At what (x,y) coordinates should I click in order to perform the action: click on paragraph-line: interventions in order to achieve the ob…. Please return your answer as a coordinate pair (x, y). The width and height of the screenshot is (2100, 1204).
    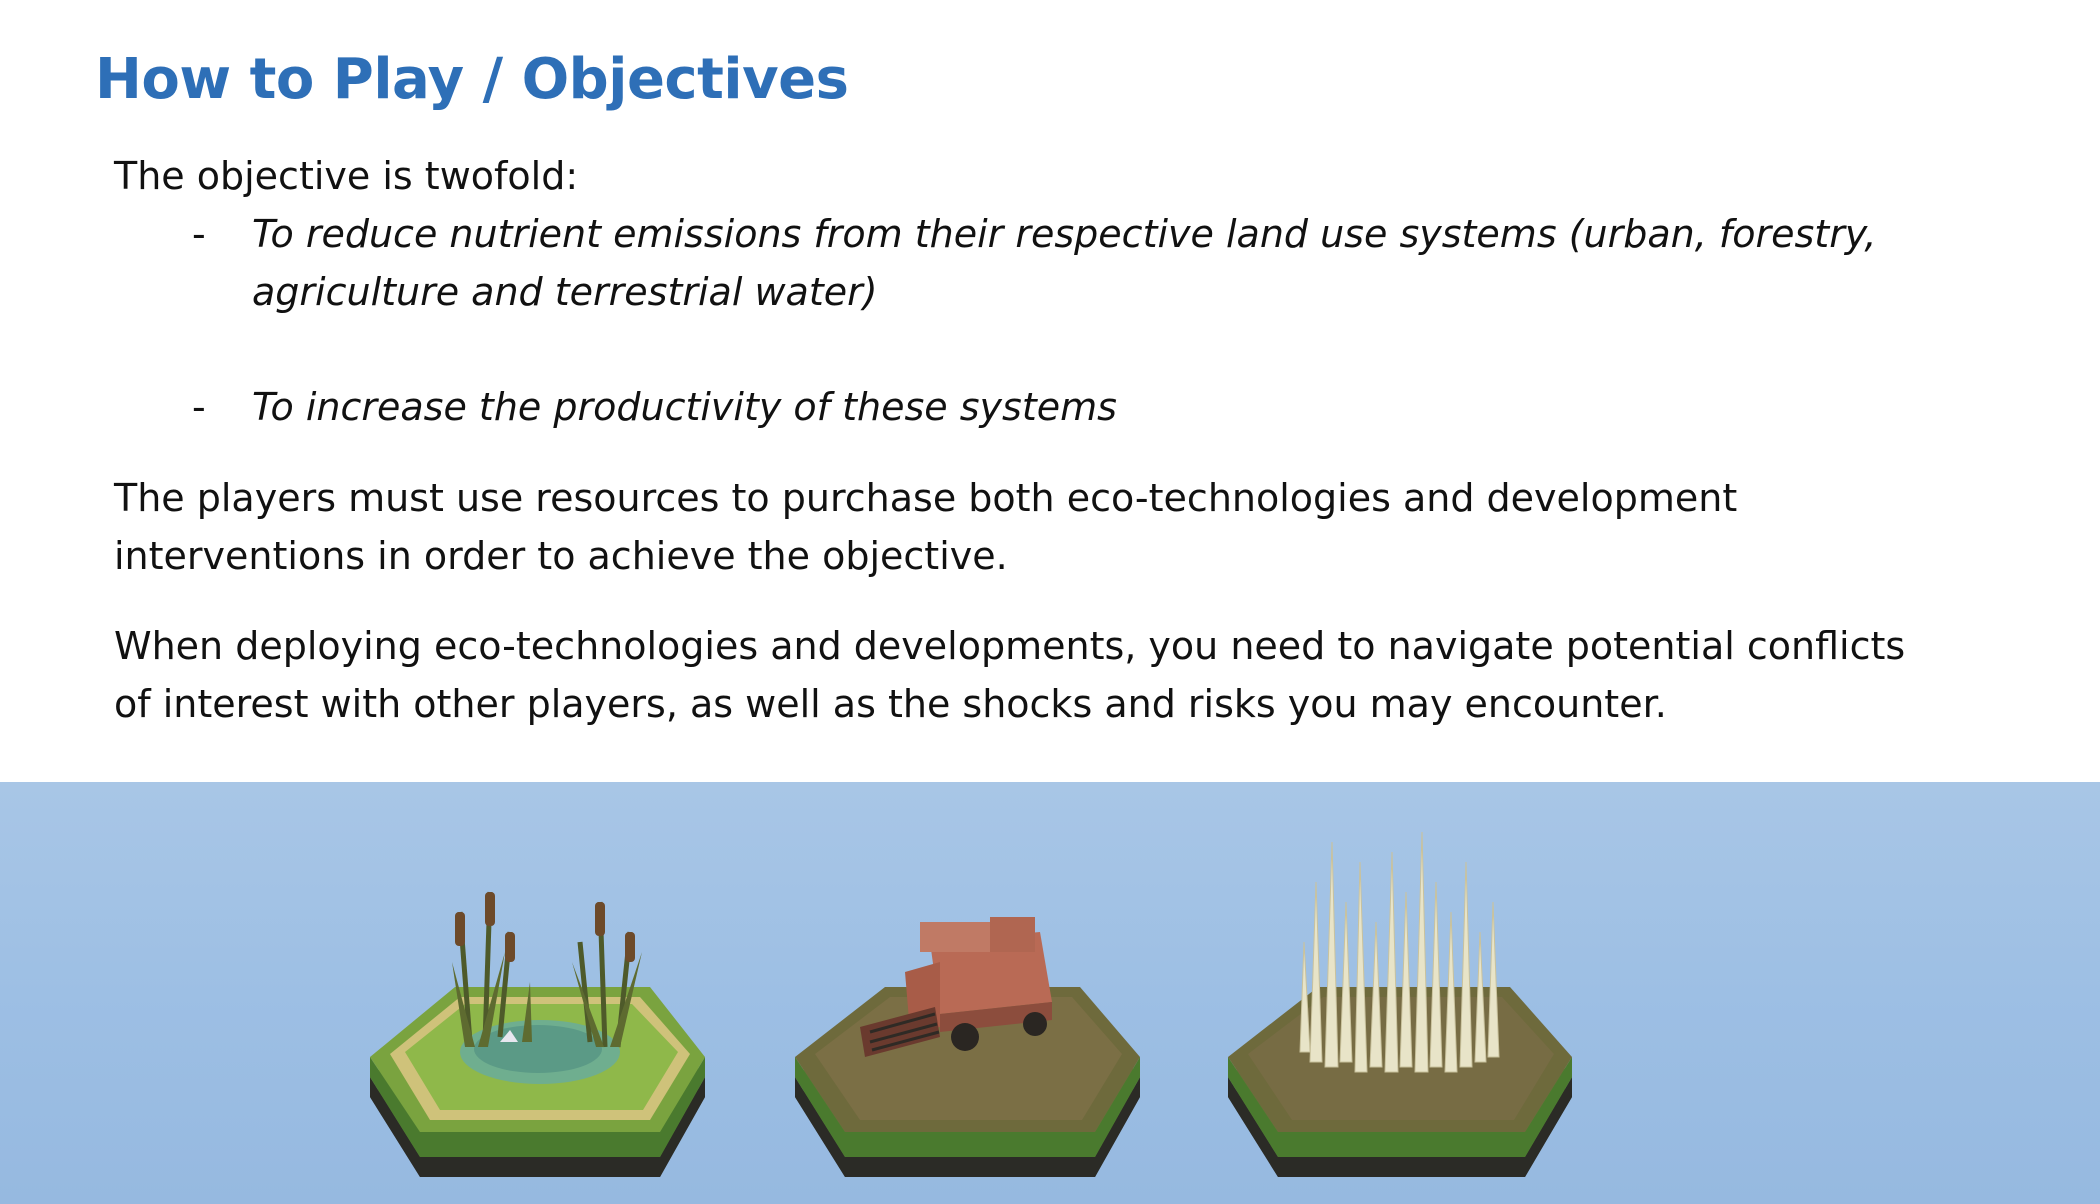
    Looking at the image, I should click on (561, 556).